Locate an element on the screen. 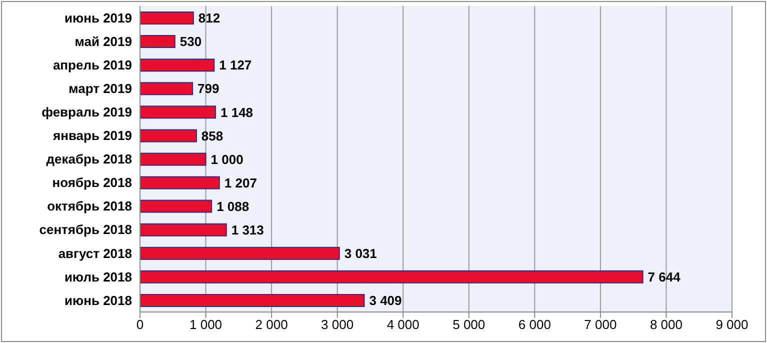  x-tick-label: 1 000 is located at coordinates (206, 324).